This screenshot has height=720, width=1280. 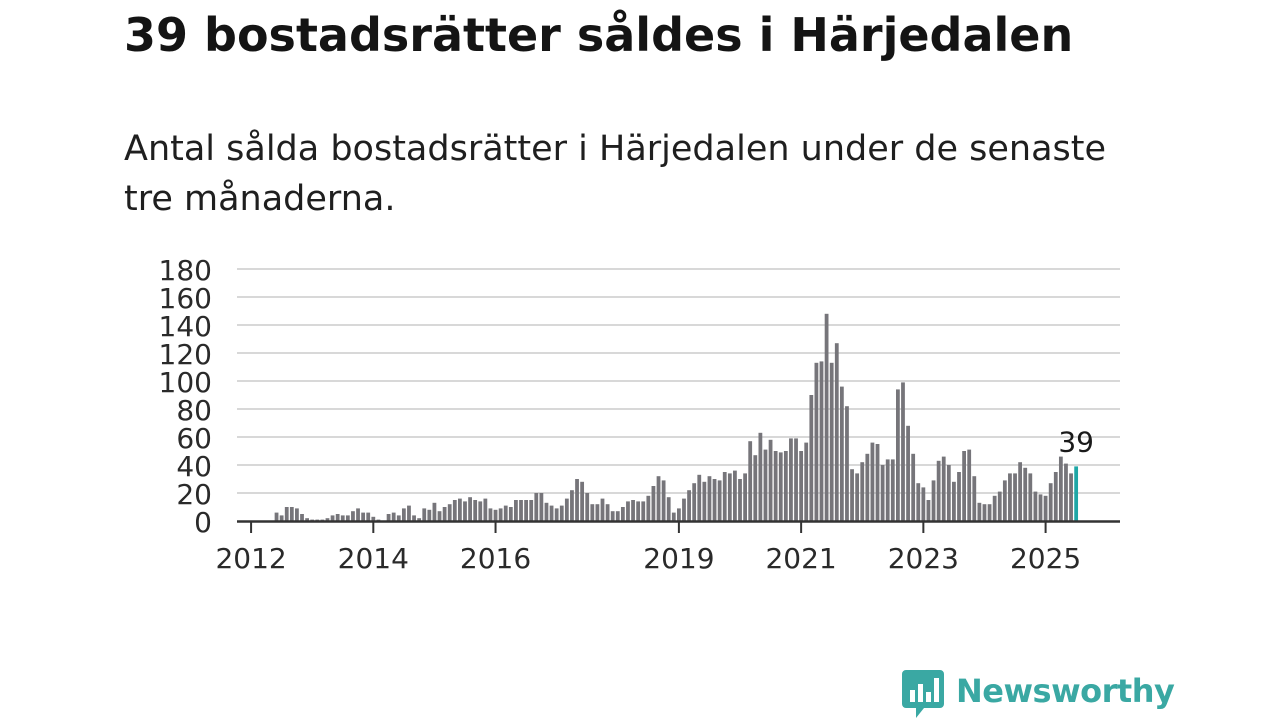 What do you see at coordinates (923, 694) in the screenshot?
I see `newsworthy-logo-icon` at bounding box center [923, 694].